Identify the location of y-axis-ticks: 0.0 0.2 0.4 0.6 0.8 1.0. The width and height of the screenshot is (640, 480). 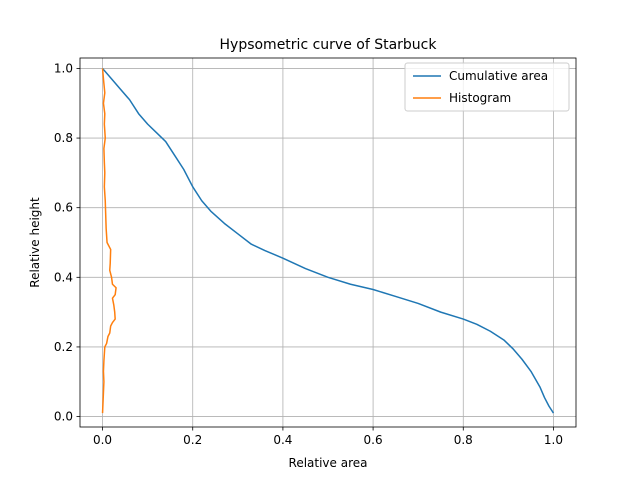
(67, 242).